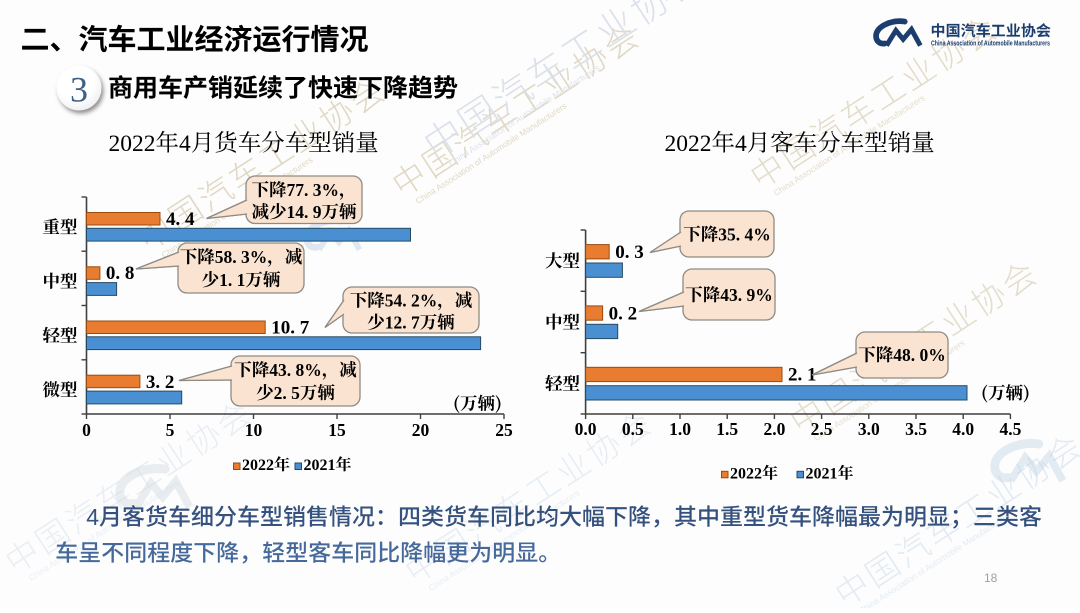  What do you see at coordinates (290, 328) in the screenshot?
I see `svg-text: 10. 7` at bounding box center [290, 328].